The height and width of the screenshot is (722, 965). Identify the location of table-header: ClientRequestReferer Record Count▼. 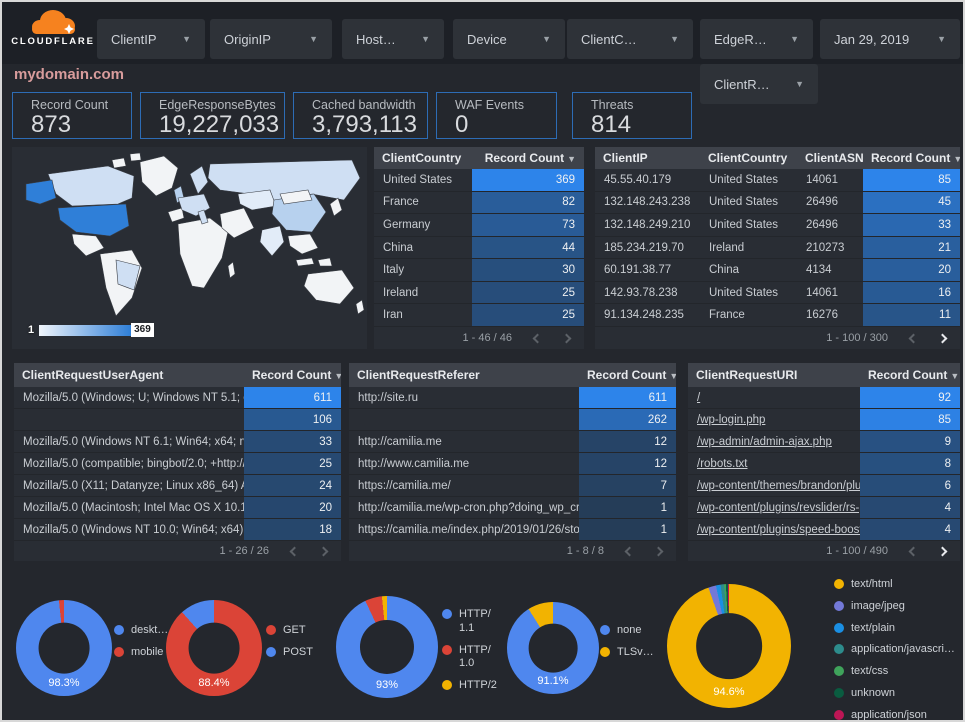
(512, 375).